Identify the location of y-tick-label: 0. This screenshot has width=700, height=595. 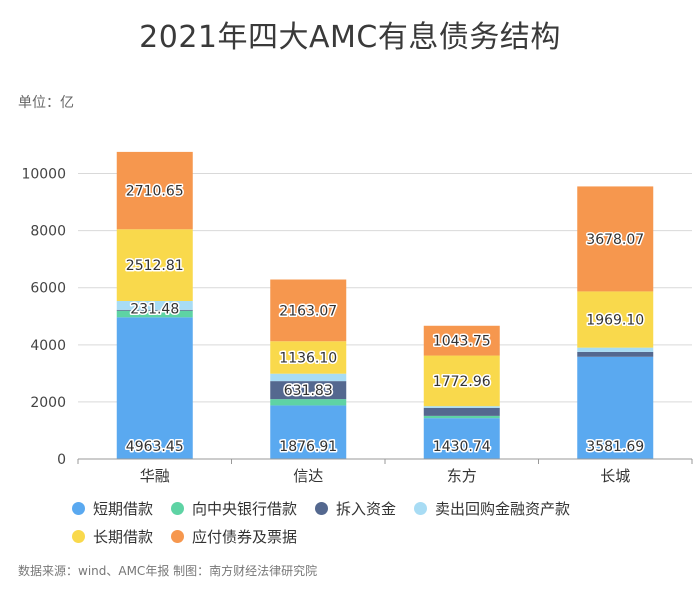
(61, 460).